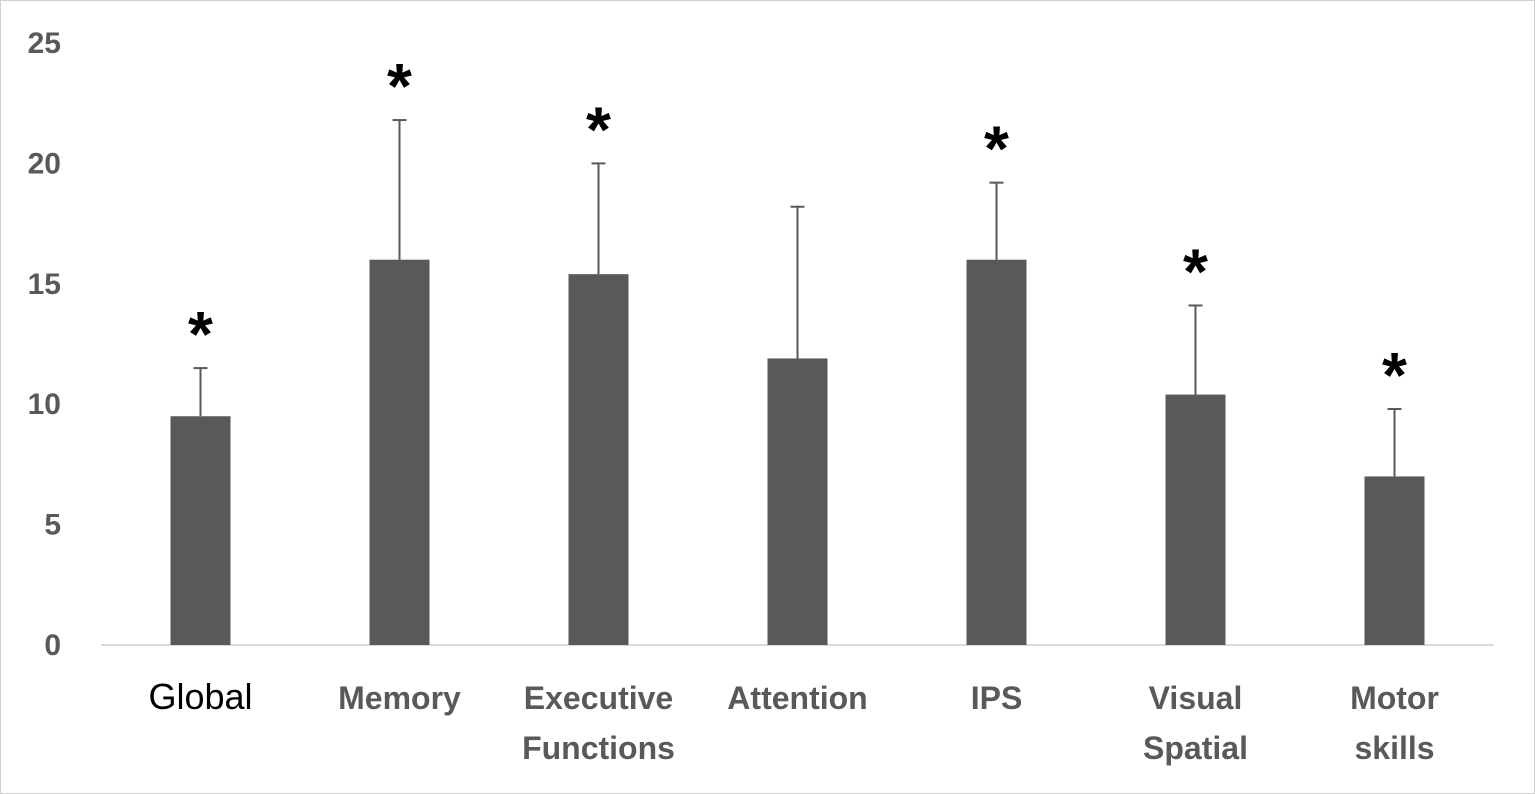 This screenshot has width=1535, height=794. Describe the element at coordinates (44, 284) in the screenshot. I see `y-tick-label: 15` at that location.